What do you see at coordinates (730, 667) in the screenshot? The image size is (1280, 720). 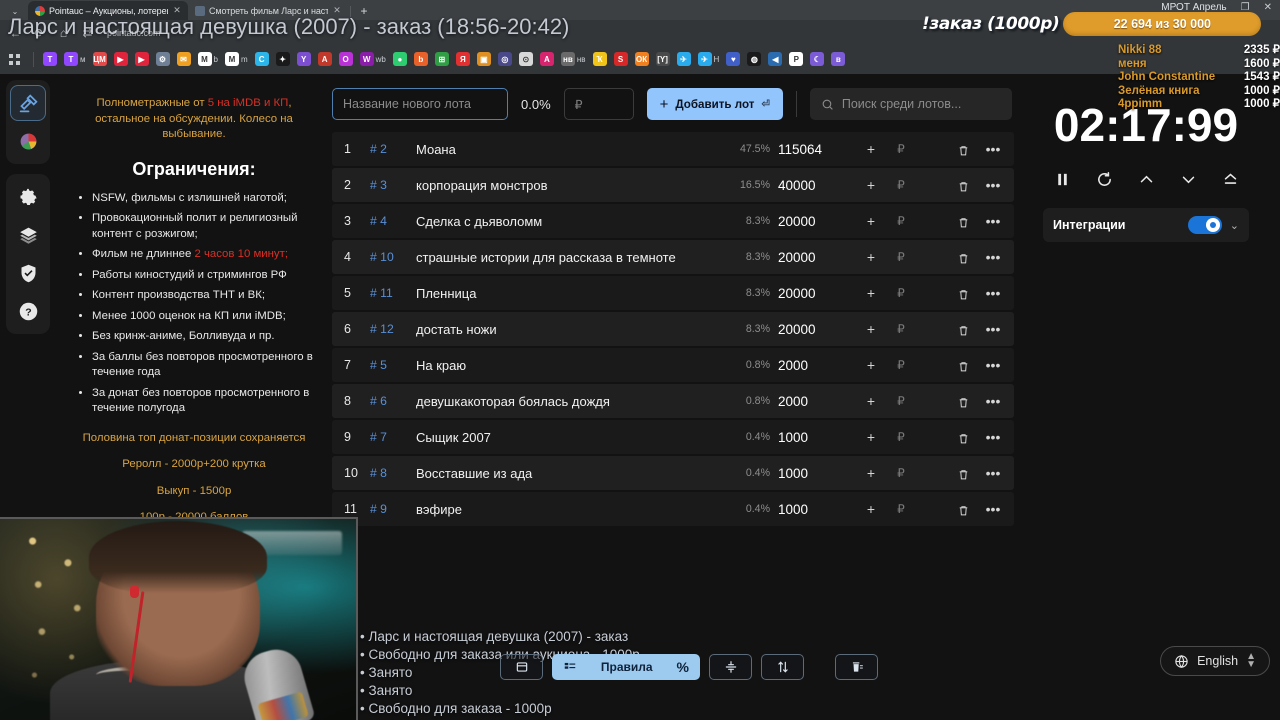 I see `split-button` at bounding box center [730, 667].